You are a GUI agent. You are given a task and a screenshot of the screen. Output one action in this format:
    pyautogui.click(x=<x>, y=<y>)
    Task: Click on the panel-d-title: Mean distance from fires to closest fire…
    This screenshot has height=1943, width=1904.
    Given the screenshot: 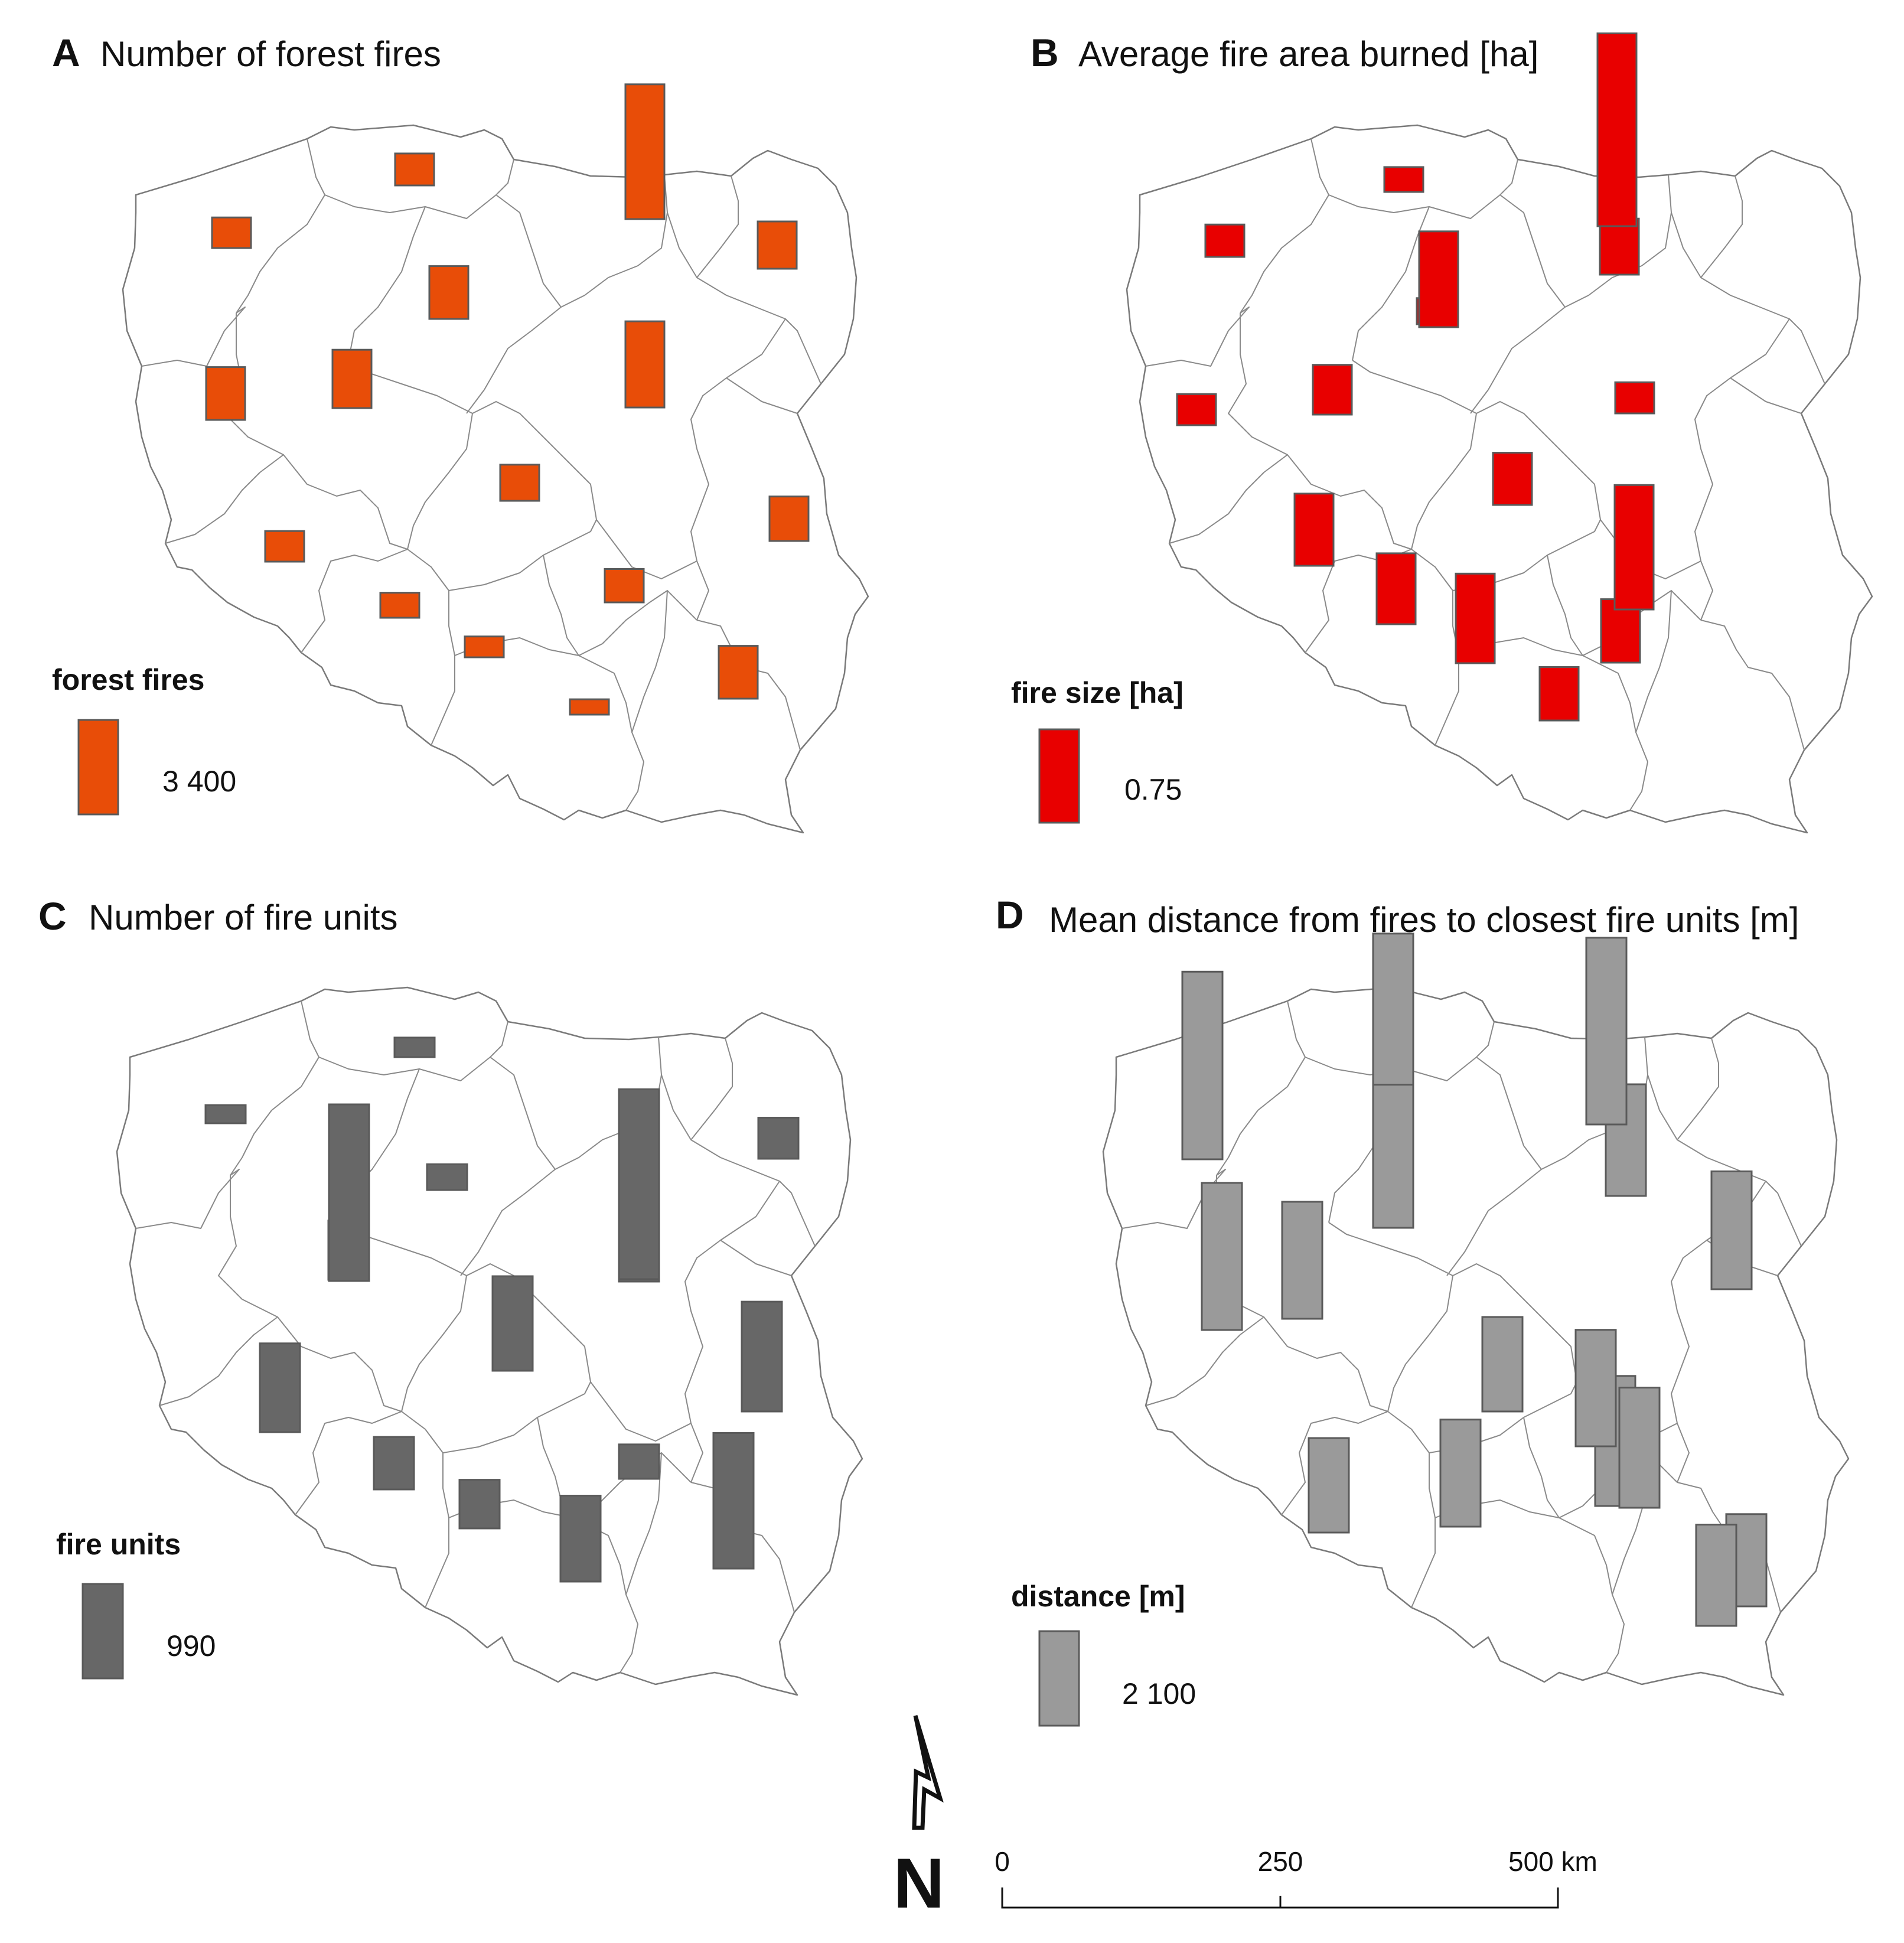 What is the action you would take?
    pyautogui.click(x=1424, y=920)
    